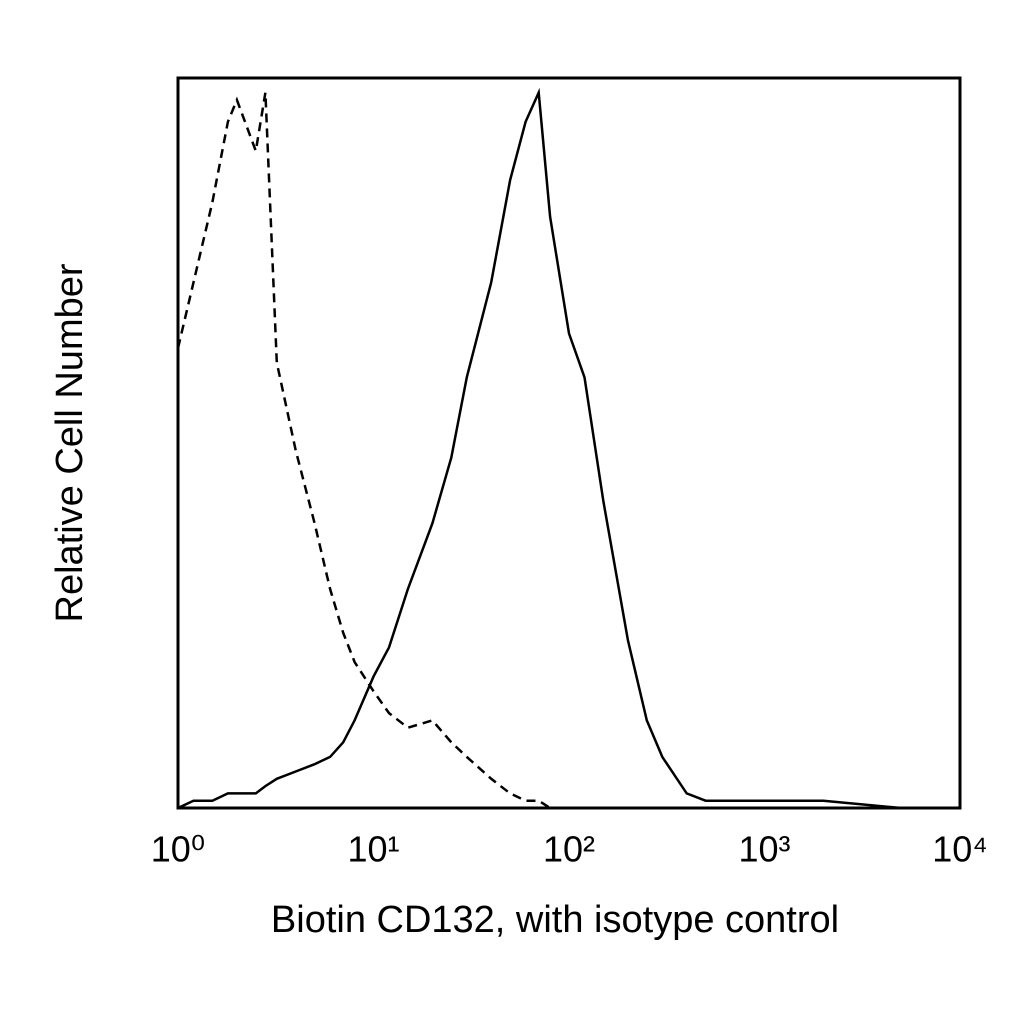 This screenshot has width=1024, height=1029. I want to click on x-axis-label: Biotin CD132, with isotype control, so click(555, 920).